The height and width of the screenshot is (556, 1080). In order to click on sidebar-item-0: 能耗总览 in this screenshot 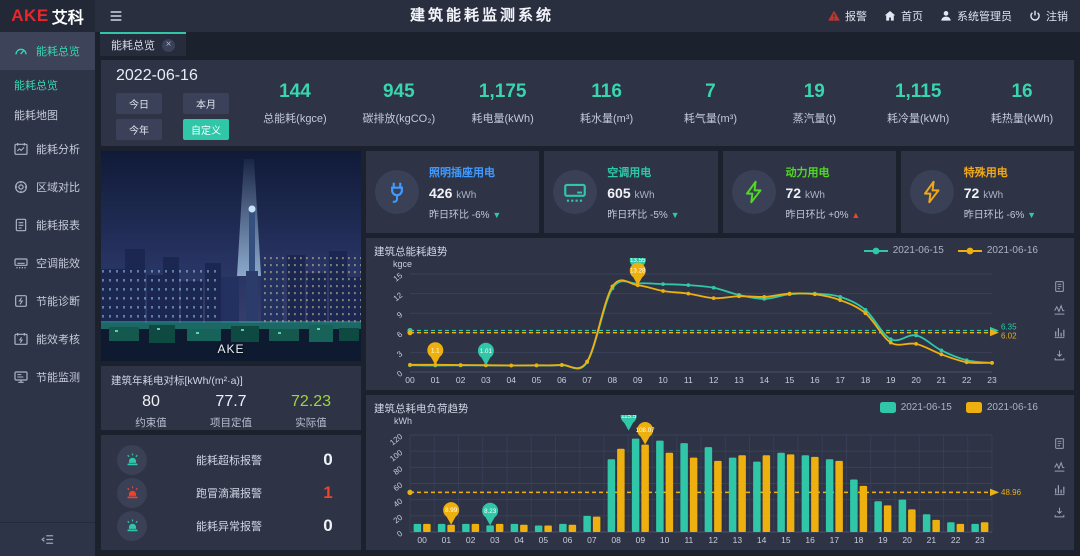, I will do `click(47, 51)`.